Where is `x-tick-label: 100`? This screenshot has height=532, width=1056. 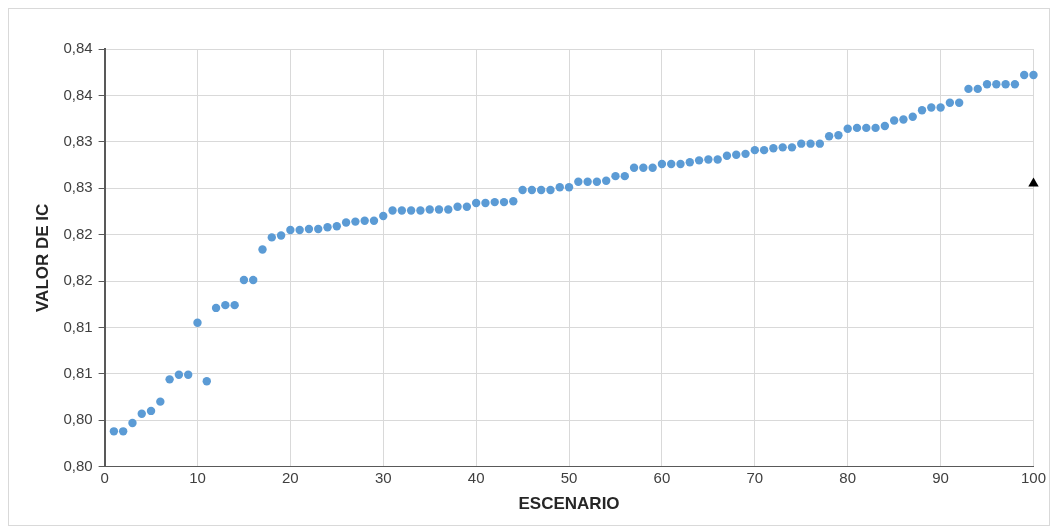 x-tick-label: 100 is located at coordinates (1033, 477).